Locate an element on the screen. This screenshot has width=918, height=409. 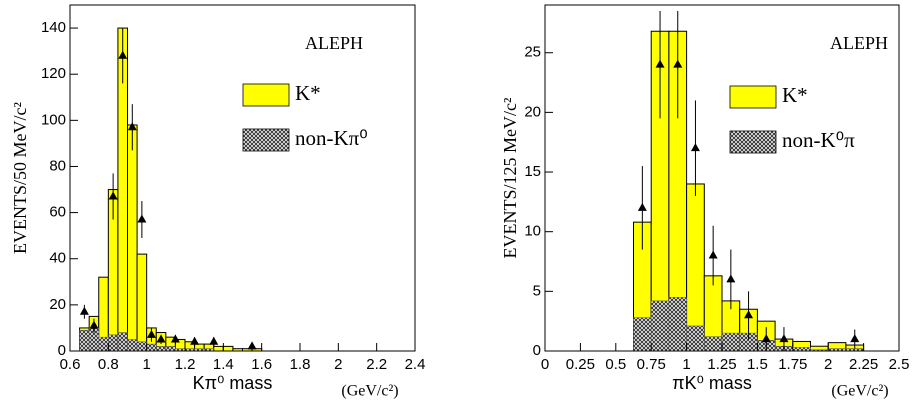
y-tick-label: 140 is located at coordinates (53, 27).